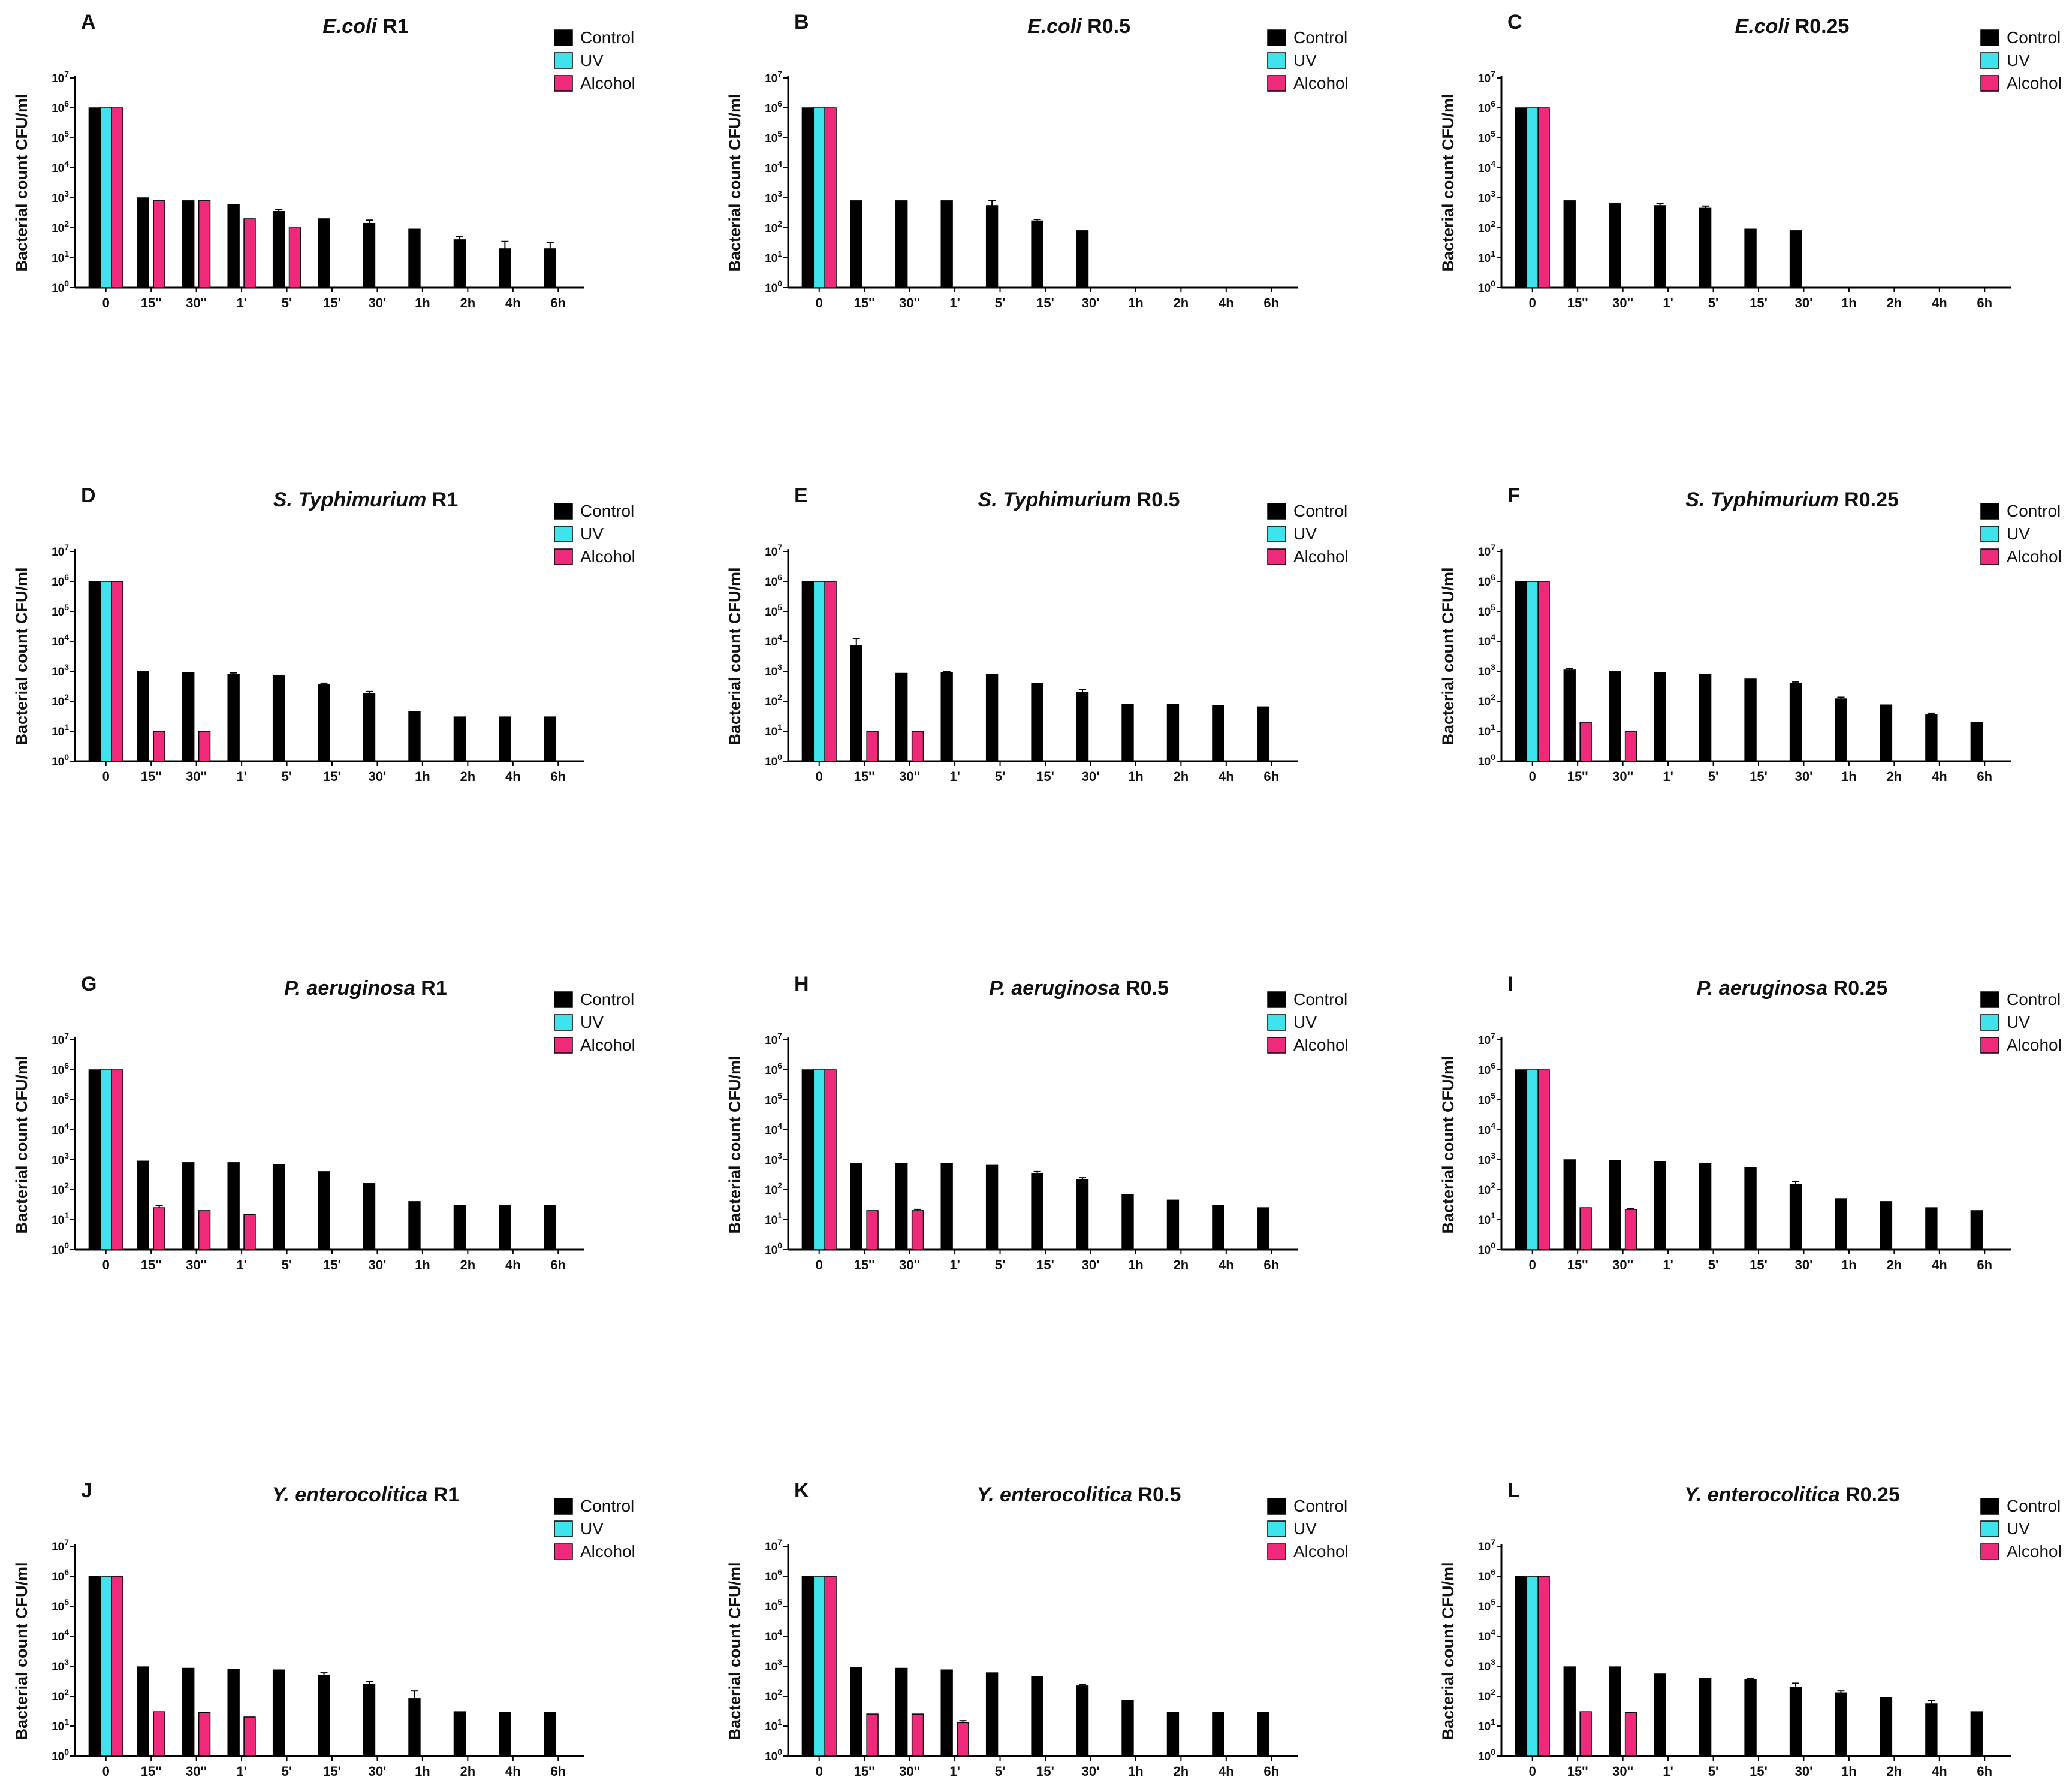  I want to click on legend-label-alcohol: Alcohol, so click(608, 83).